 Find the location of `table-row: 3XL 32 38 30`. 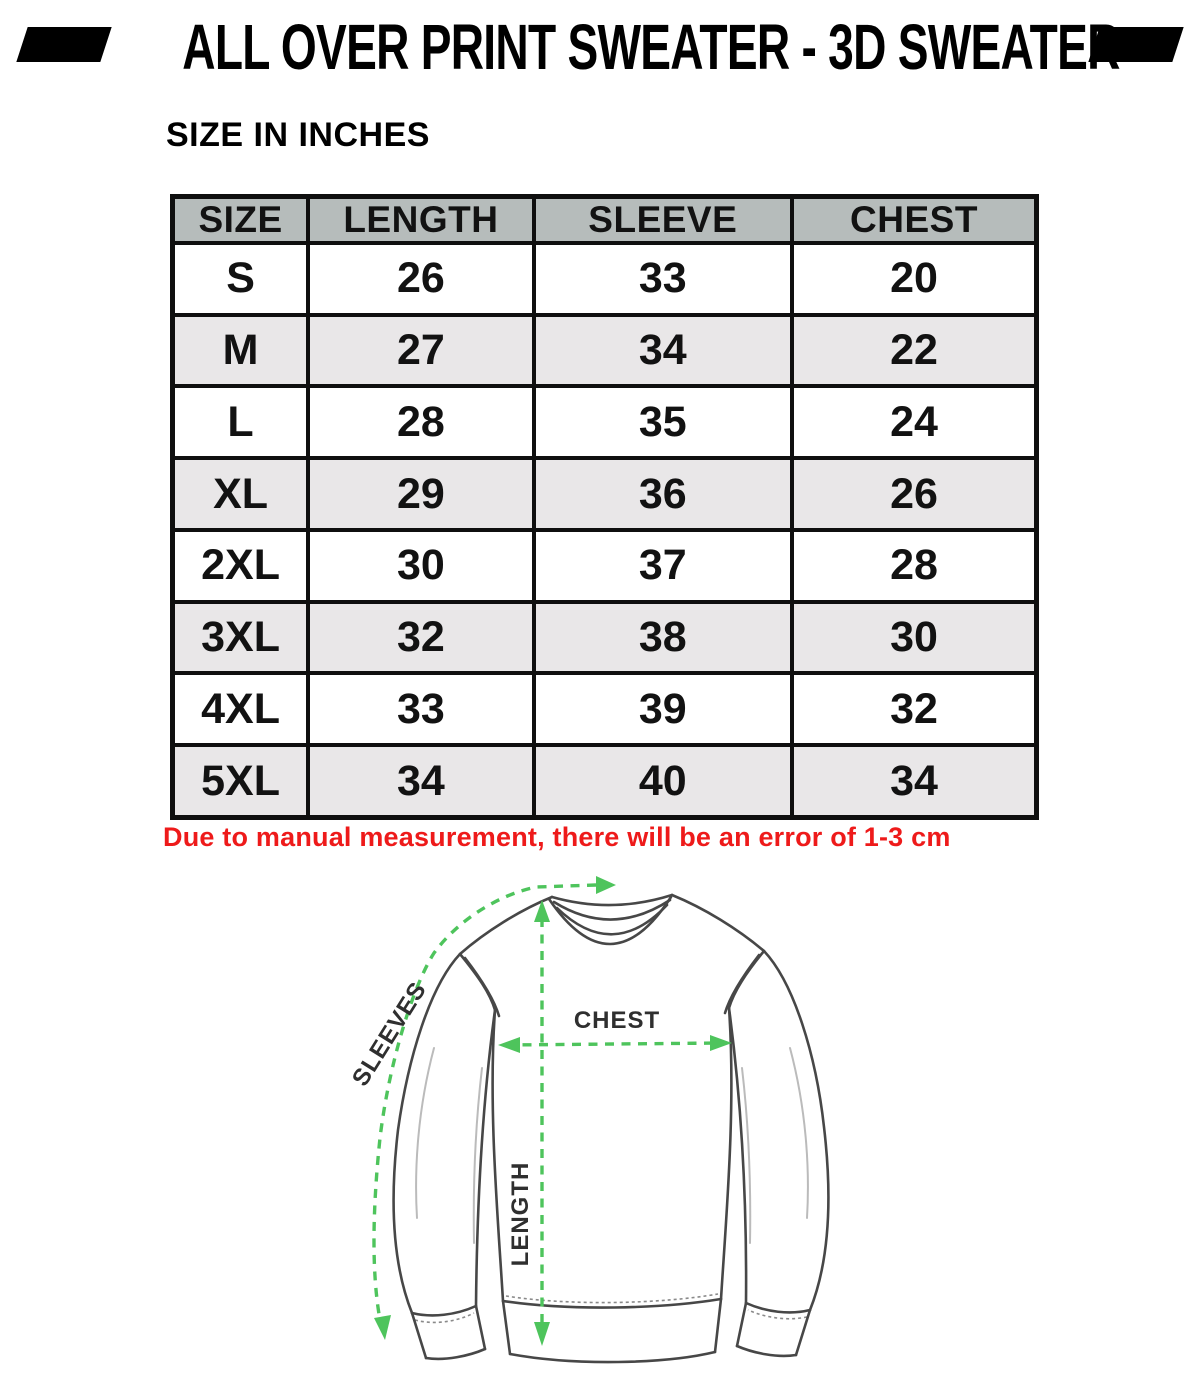

table-row: 3XL 32 38 30 is located at coordinates (604, 637).